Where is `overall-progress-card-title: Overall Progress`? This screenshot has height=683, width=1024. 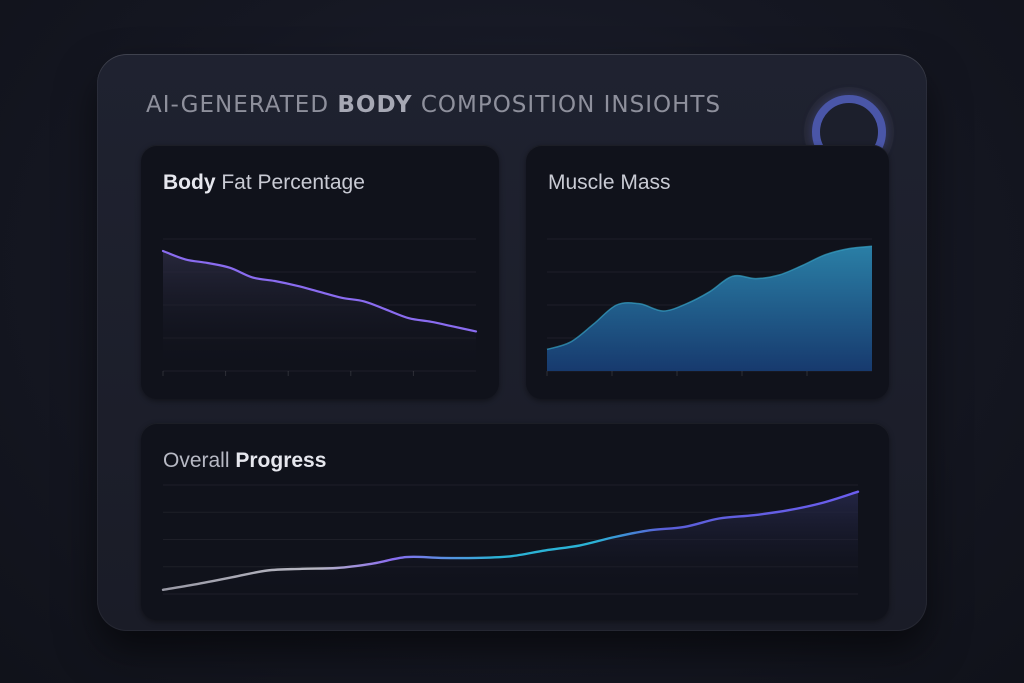
overall-progress-card-title: Overall Progress is located at coordinates (244, 461).